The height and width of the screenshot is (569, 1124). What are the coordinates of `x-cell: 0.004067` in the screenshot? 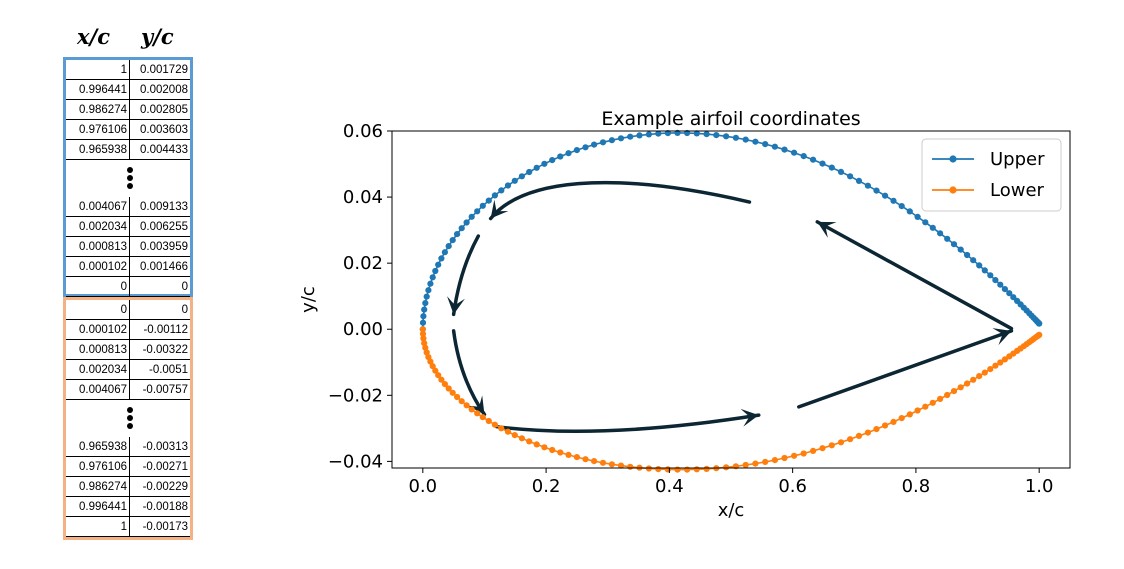 It's located at (98, 206).